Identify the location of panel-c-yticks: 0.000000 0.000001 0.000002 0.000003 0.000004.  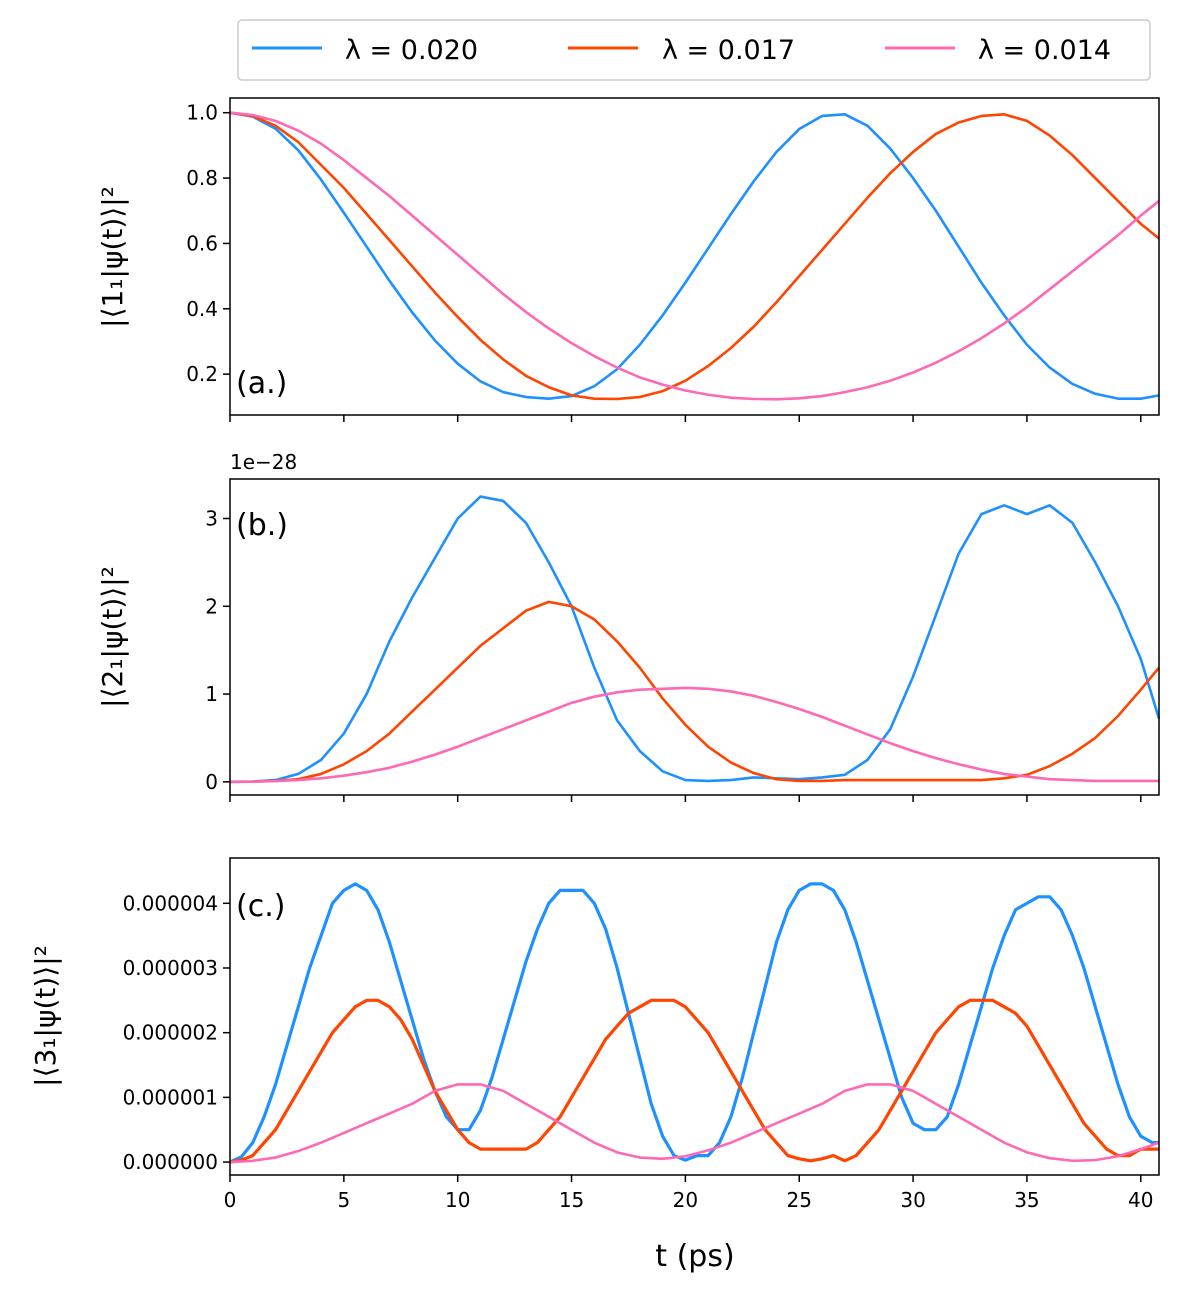
(176, 1032).